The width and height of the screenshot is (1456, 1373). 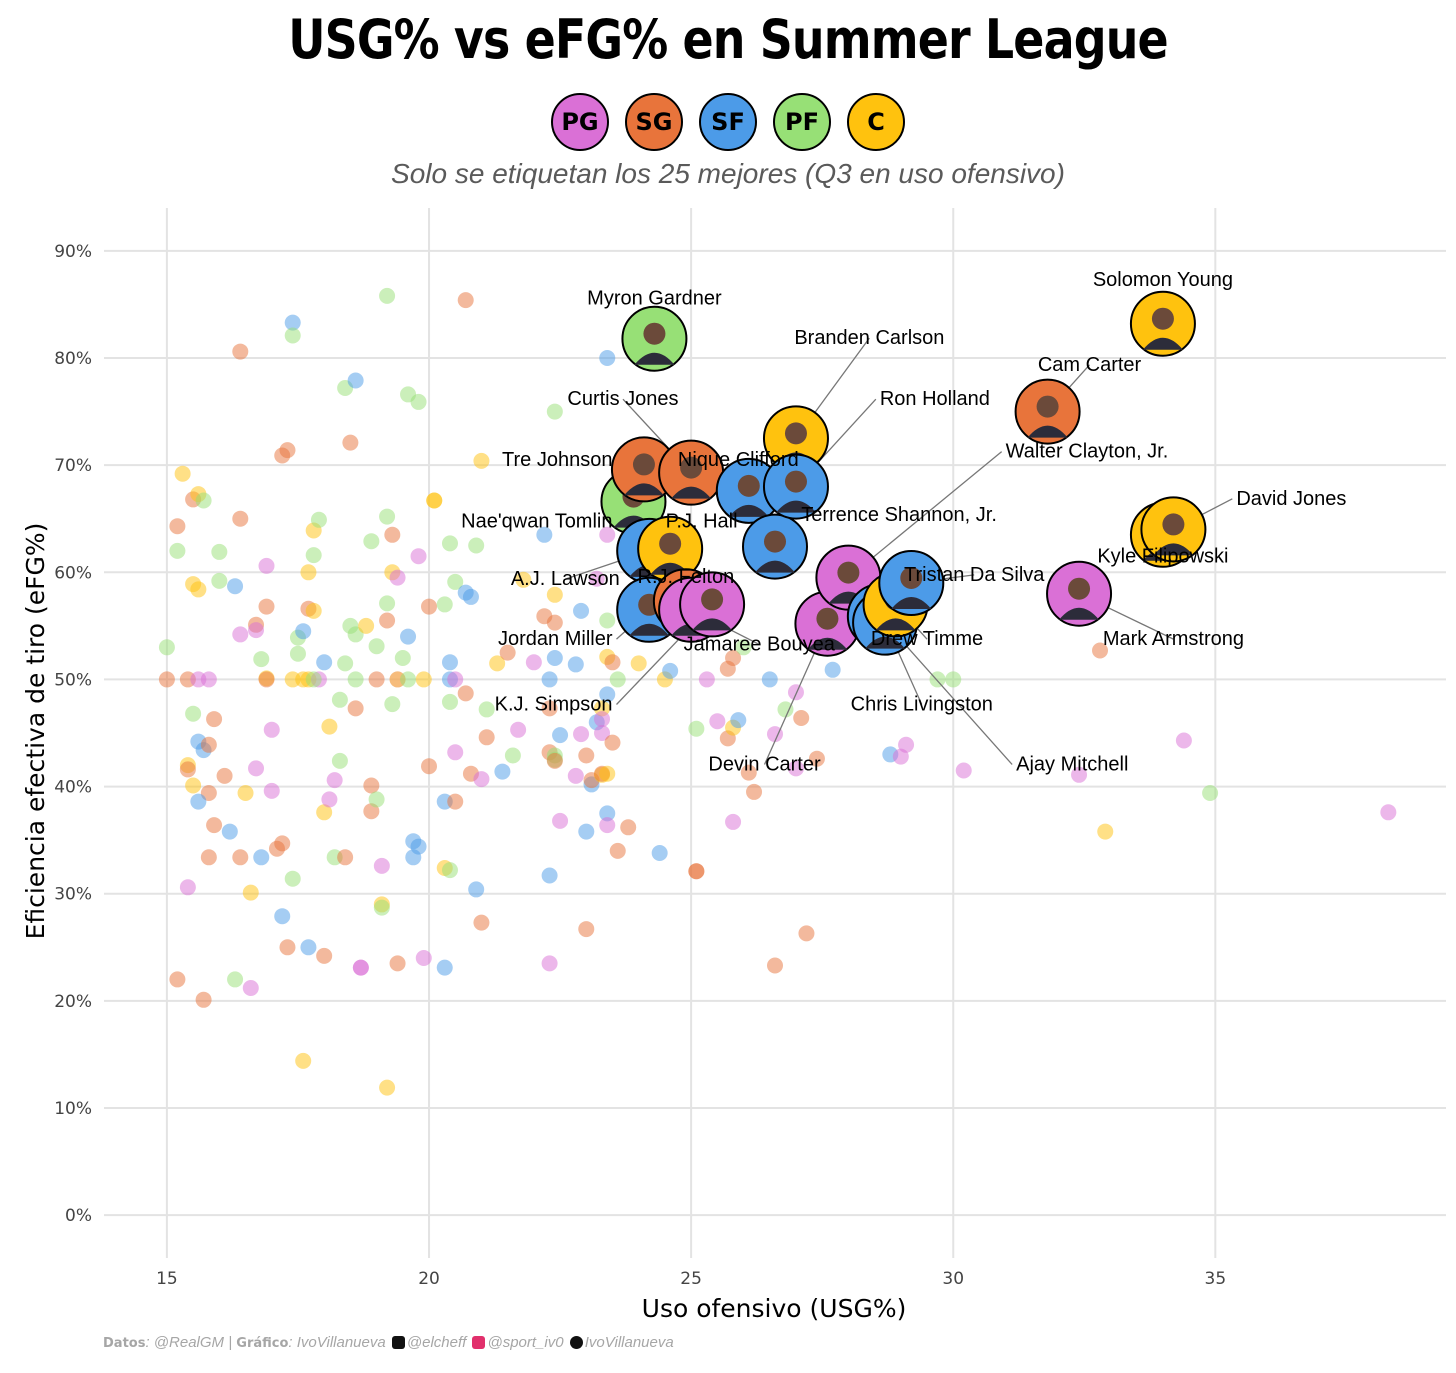 I want to click on player-label: Drew Timme, so click(x=927, y=639).